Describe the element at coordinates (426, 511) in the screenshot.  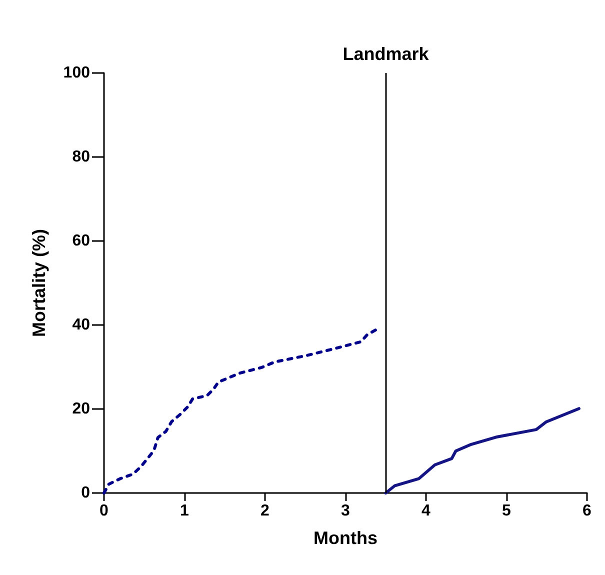
I see `x-tick-label: 4` at that location.